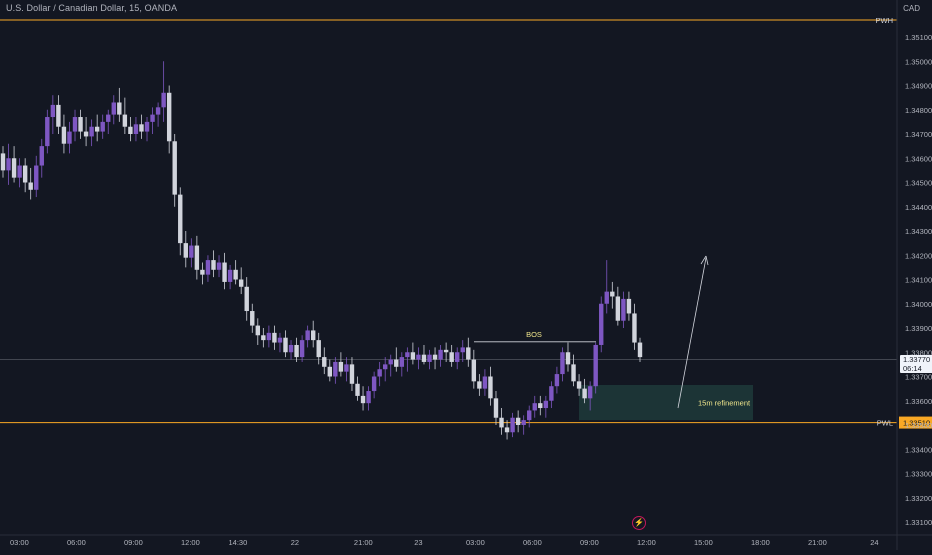 The height and width of the screenshot is (555, 932). Describe the element at coordinates (817, 542) in the screenshot. I see `time-tick-label: 21:00` at that location.